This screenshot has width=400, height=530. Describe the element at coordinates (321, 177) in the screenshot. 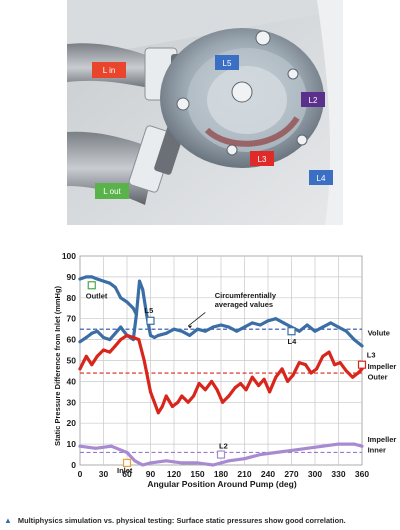

I see `tag-l4: L4` at that location.